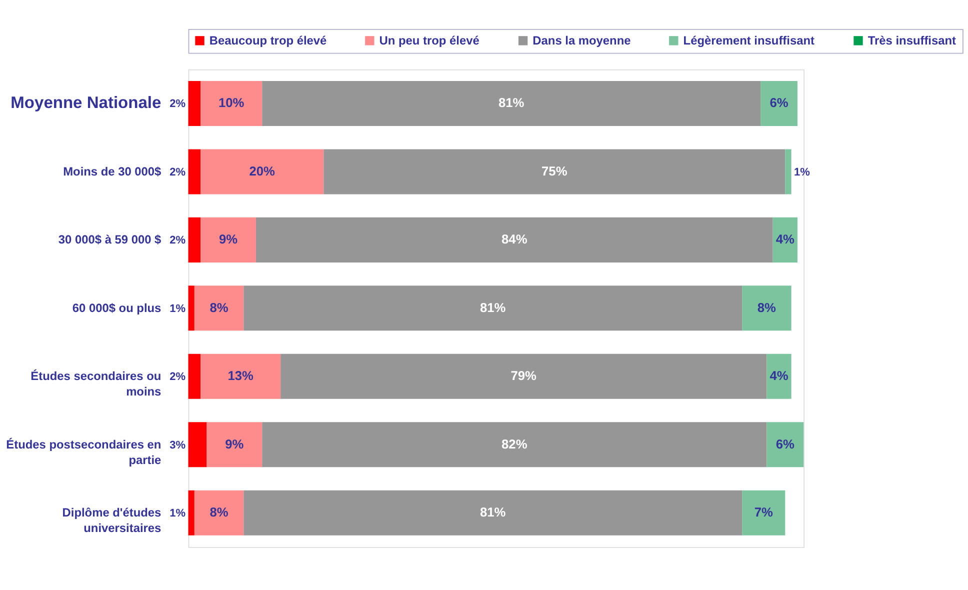 This screenshot has height=590, width=968. I want to click on data-label: 84%, so click(515, 239).